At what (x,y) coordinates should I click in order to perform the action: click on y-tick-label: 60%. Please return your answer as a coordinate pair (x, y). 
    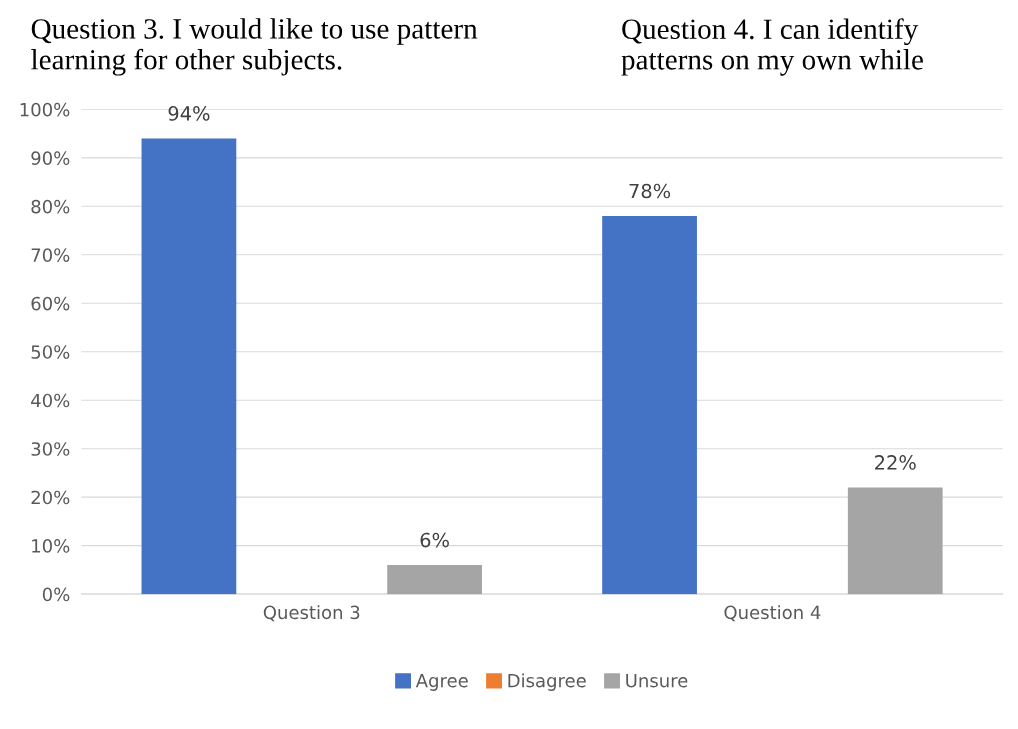
    Looking at the image, I should click on (50, 303).